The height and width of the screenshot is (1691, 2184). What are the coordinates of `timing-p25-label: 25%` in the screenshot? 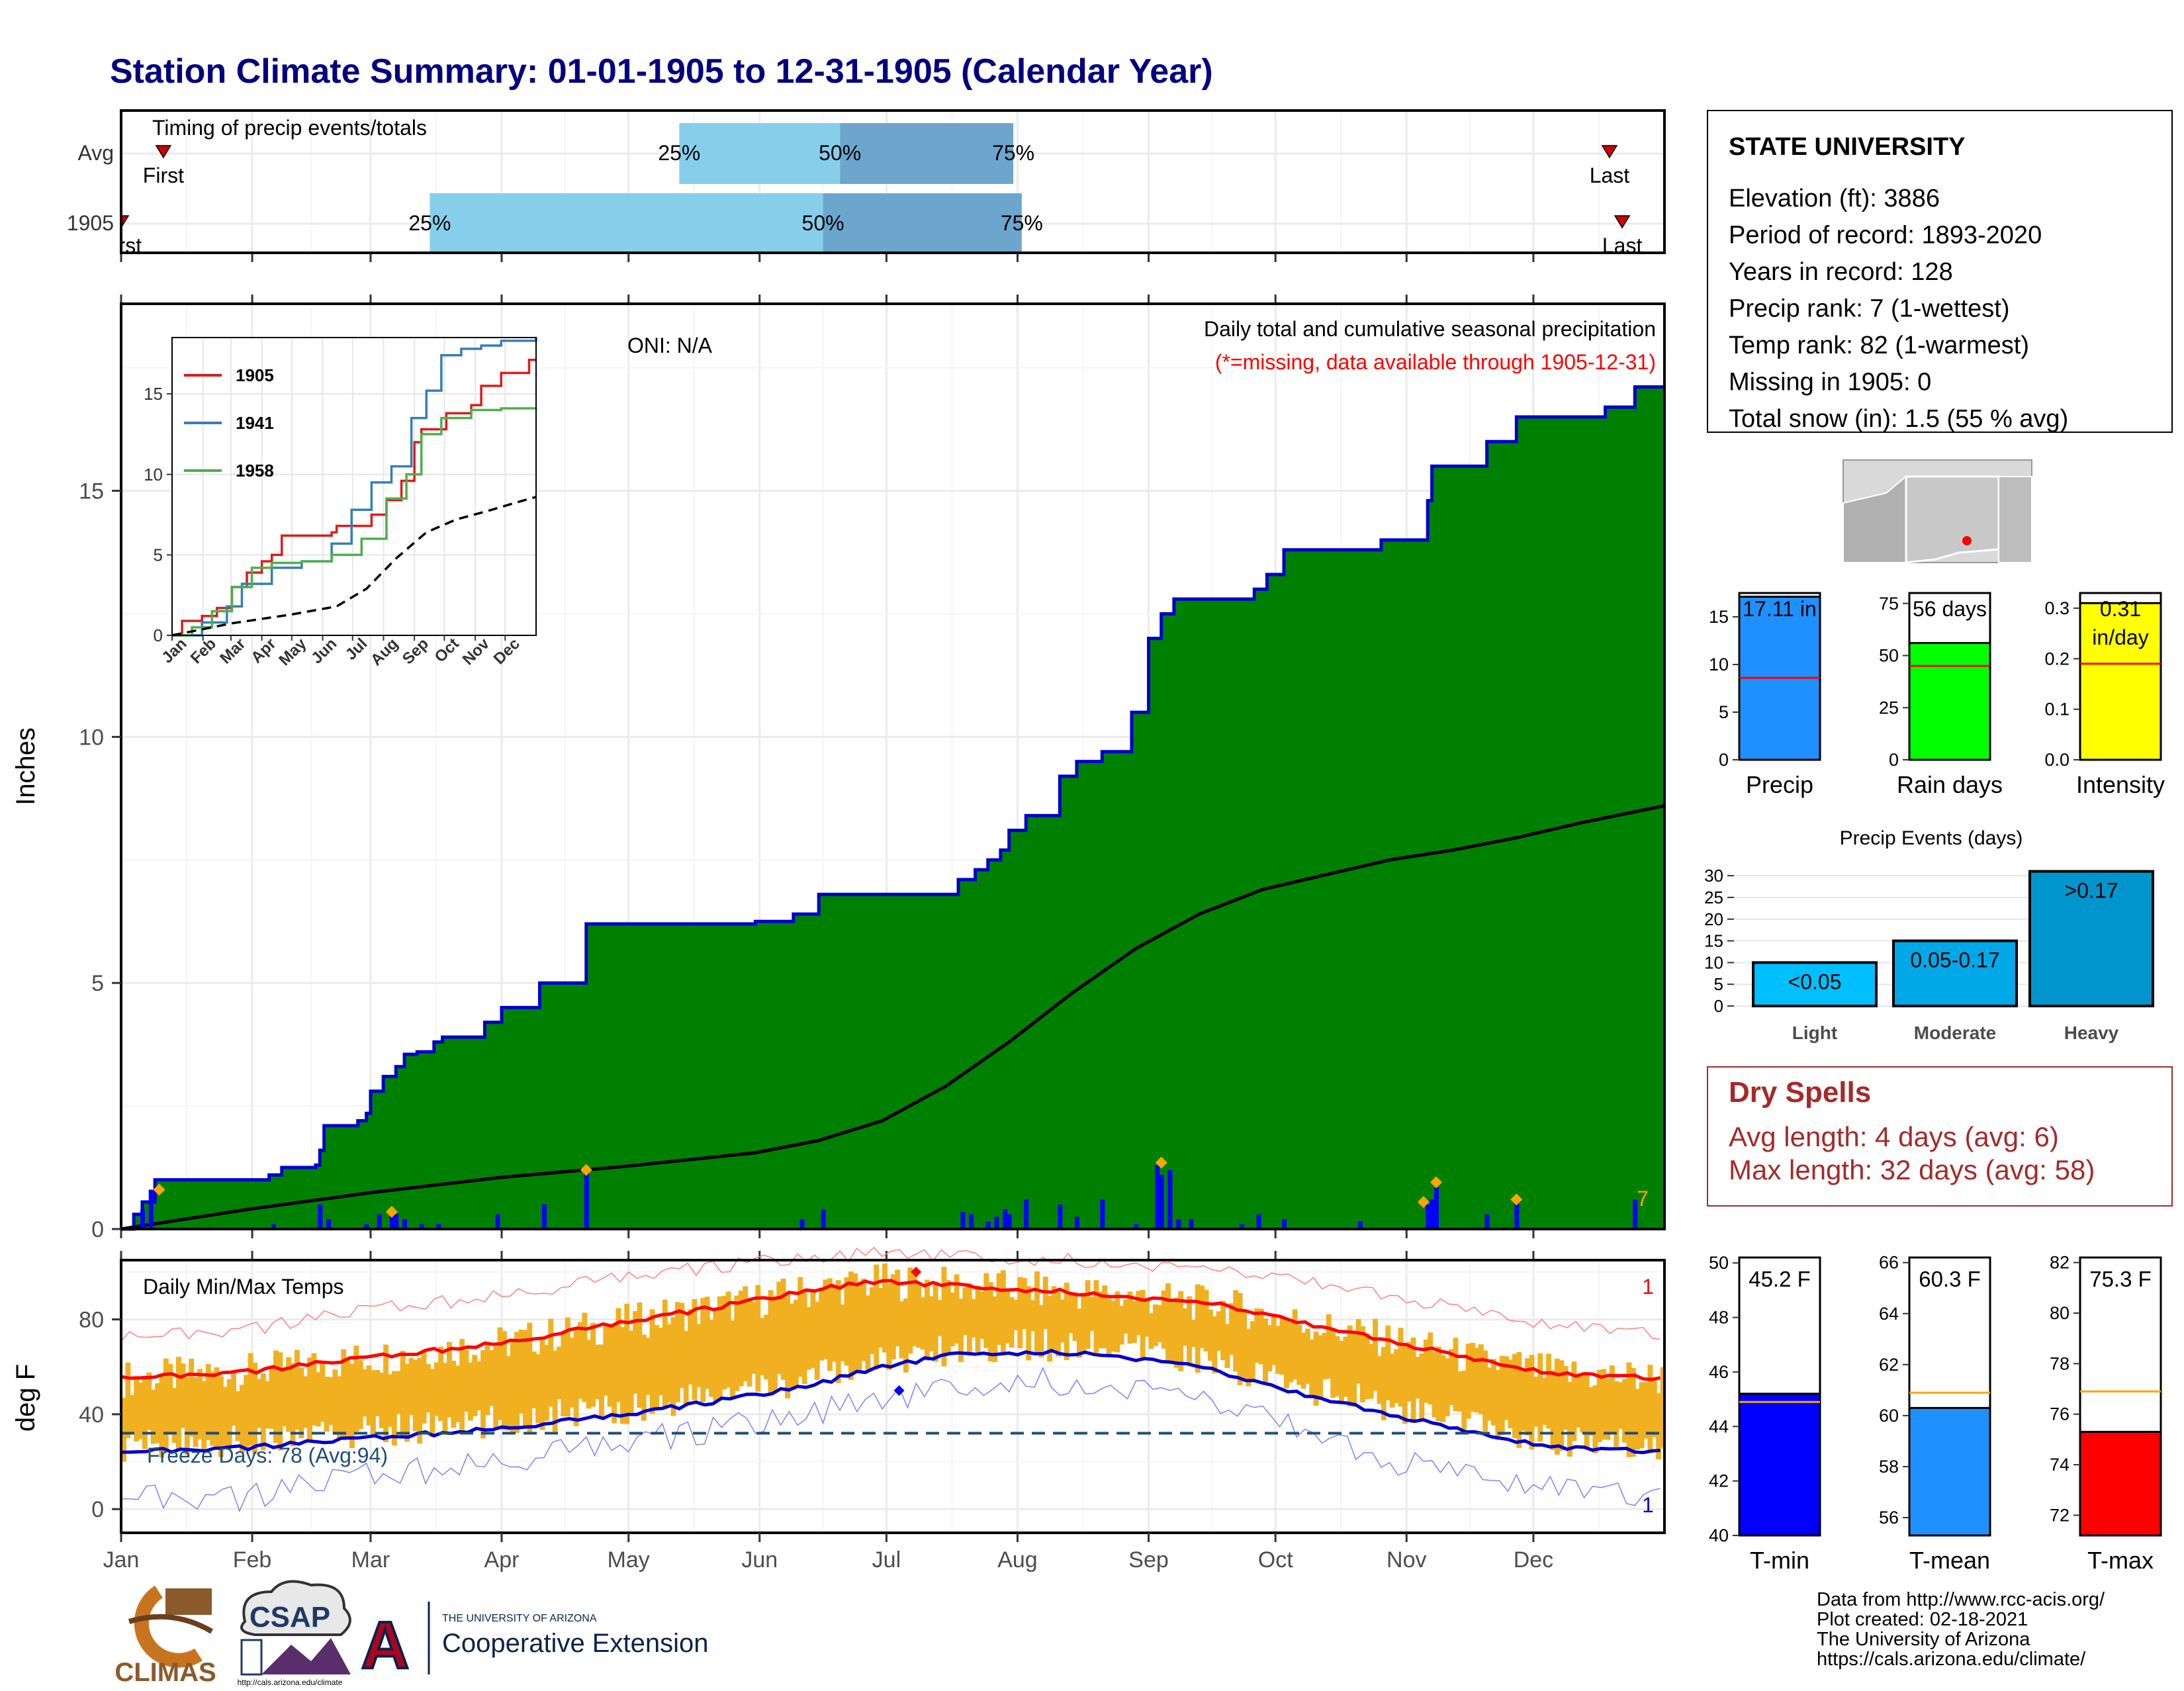 It's located at (679, 153).